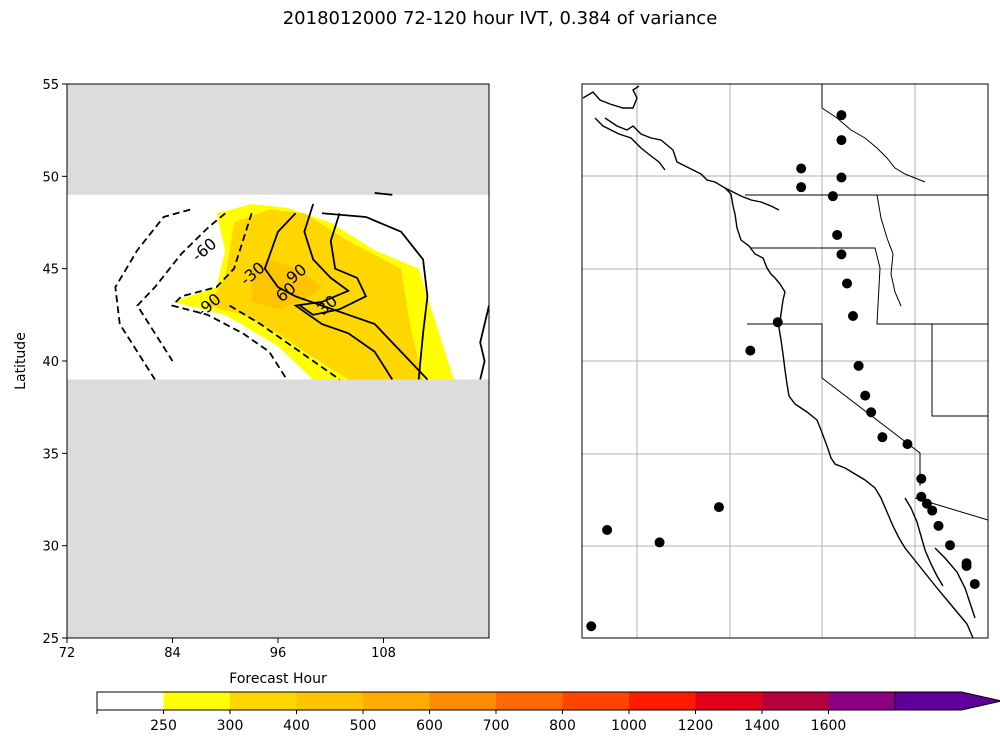  Describe the element at coordinates (296, 726) in the screenshot. I see `colorbar-tick-label: 400` at that location.